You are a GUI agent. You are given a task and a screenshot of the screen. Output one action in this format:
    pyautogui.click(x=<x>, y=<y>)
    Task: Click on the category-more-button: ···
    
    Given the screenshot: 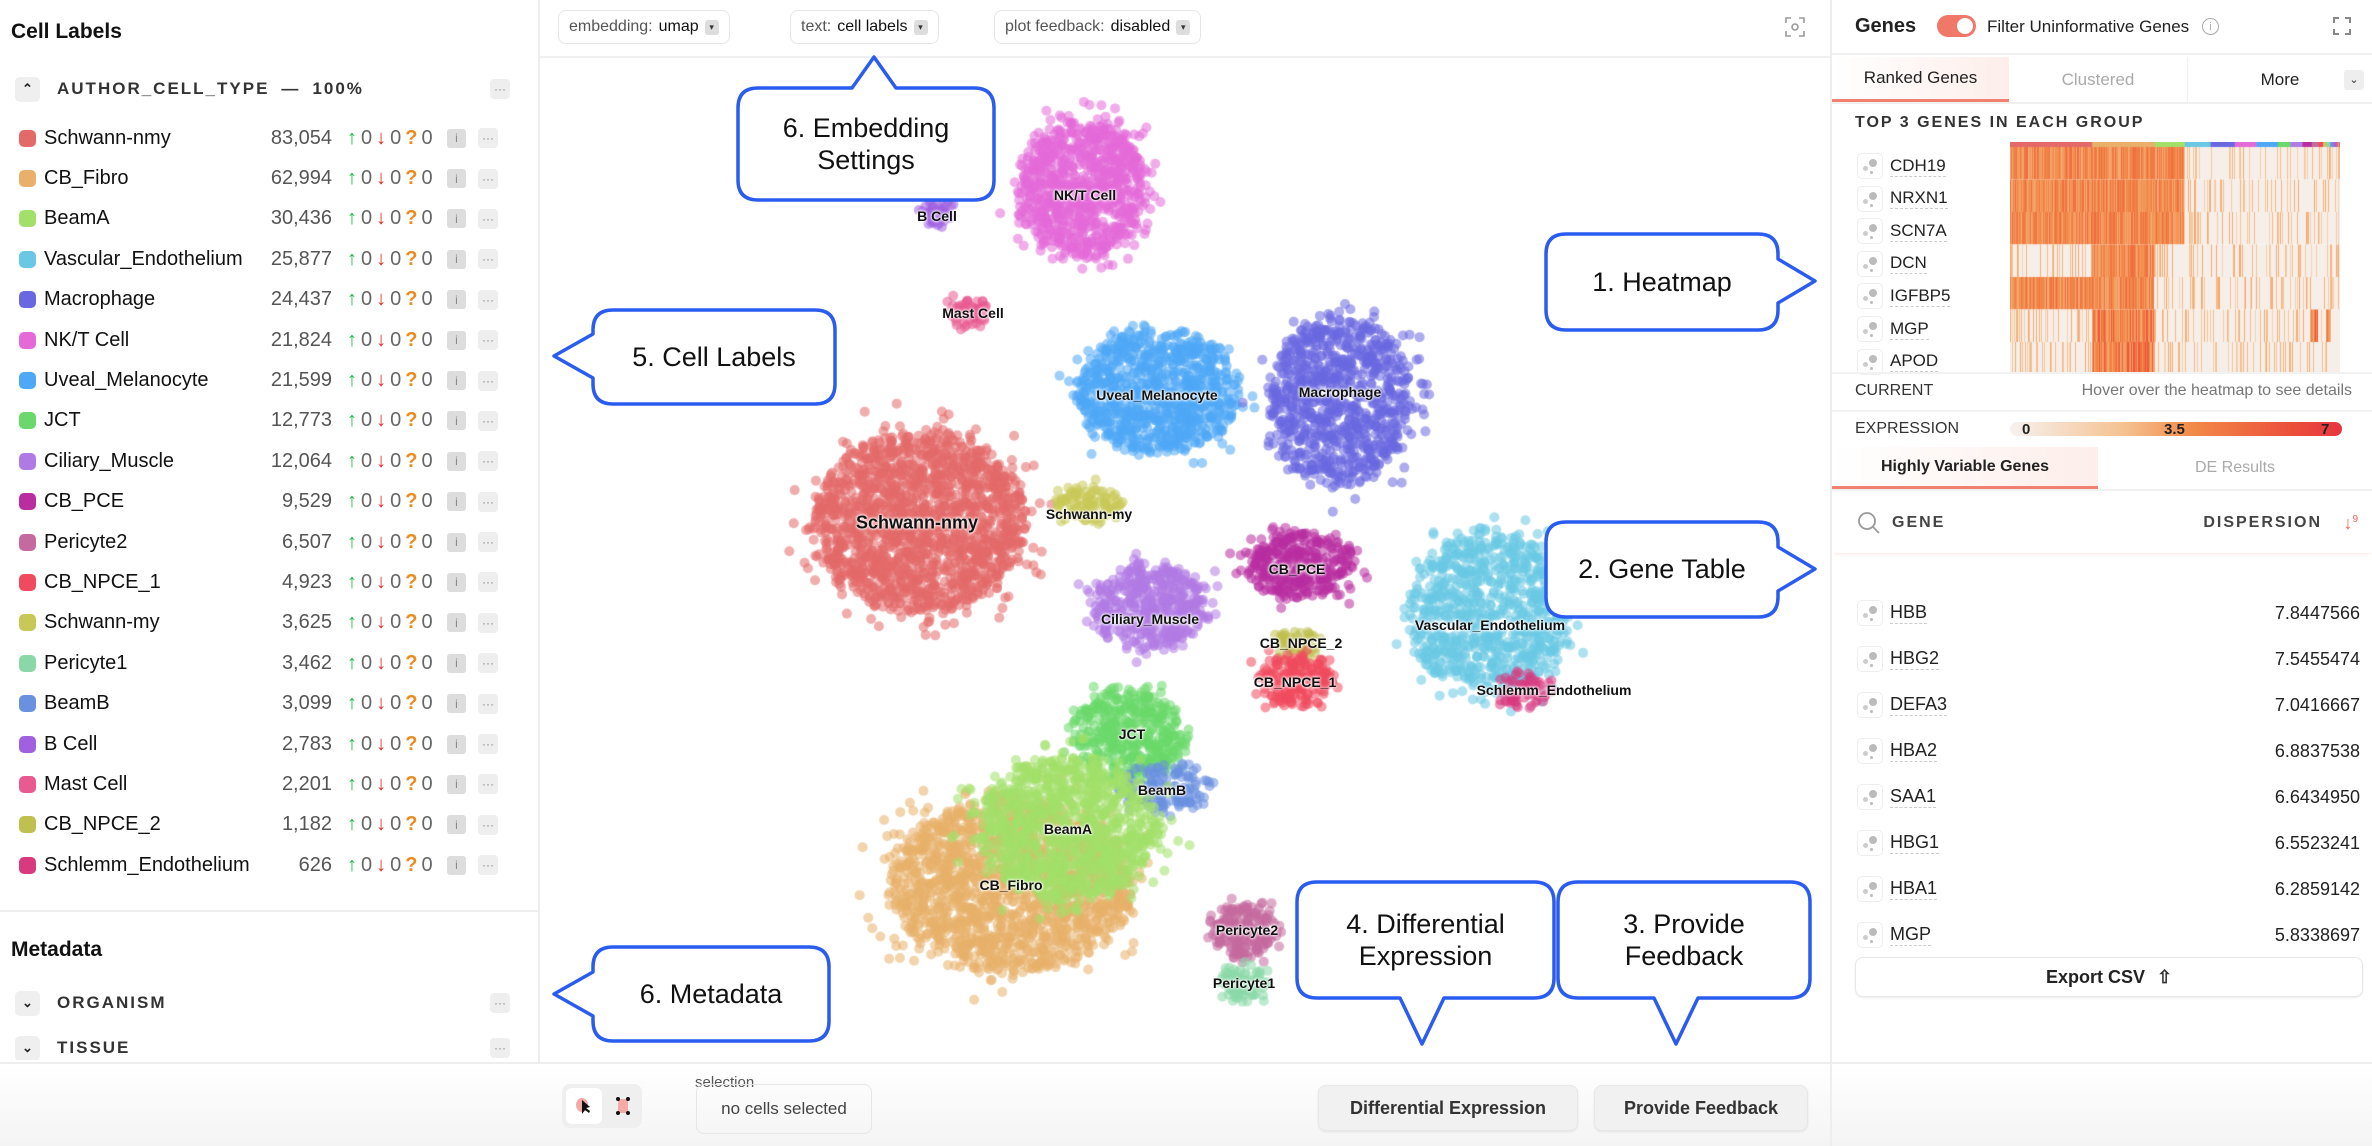 What is the action you would take?
    pyautogui.click(x=500, y=89)
    